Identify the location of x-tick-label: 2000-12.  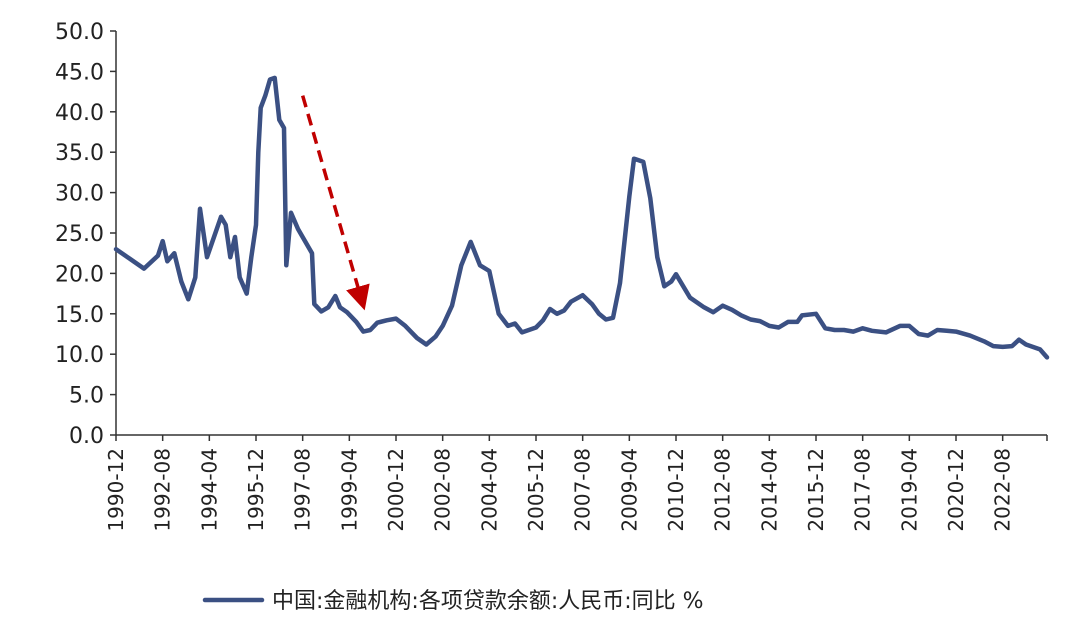
(396, 490).